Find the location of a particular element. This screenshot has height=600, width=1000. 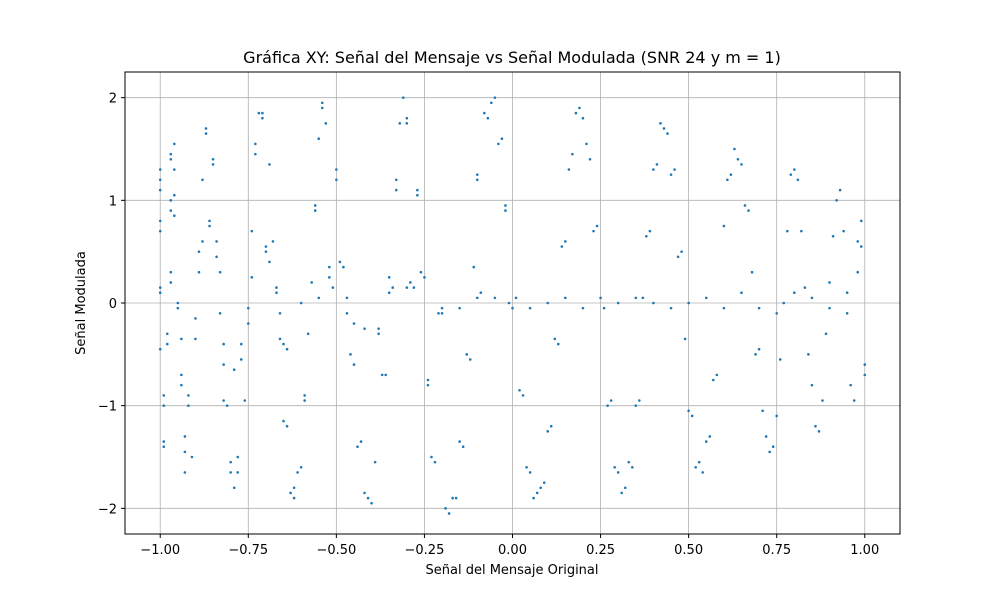

y-tick-label: 2 is located at coordinates (113, 99).